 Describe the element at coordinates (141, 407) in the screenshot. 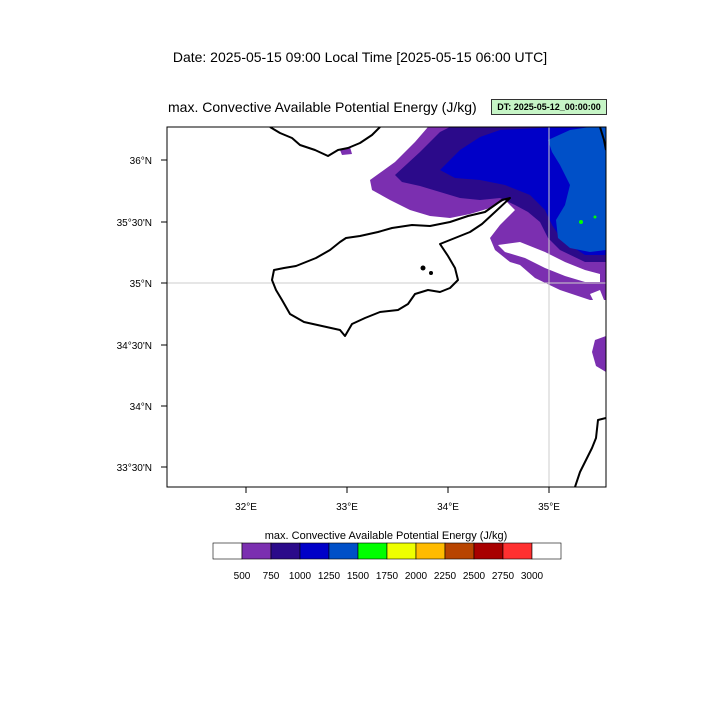

I see `lat-label: 34°N` at that location.